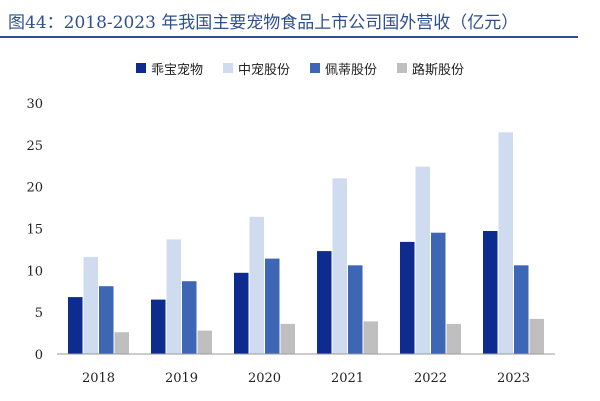 Image resolution: width=600 pixels, height=401 pixels. I want to click on y-tick-label: 20, so click(34, 188).